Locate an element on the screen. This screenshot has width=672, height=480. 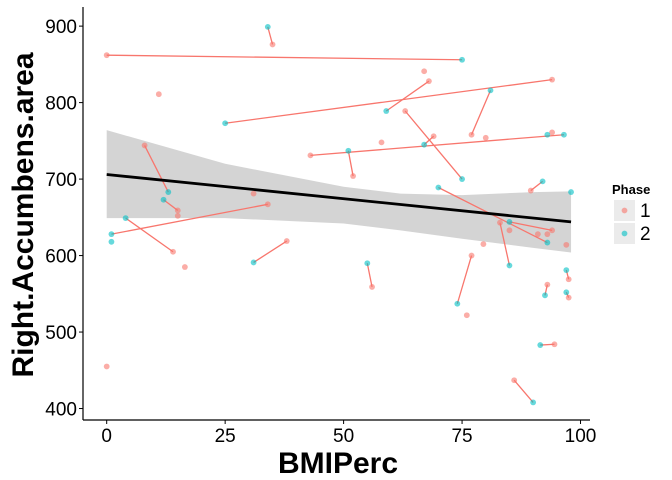
fit-line-layer is located at coordinates (339, 198).